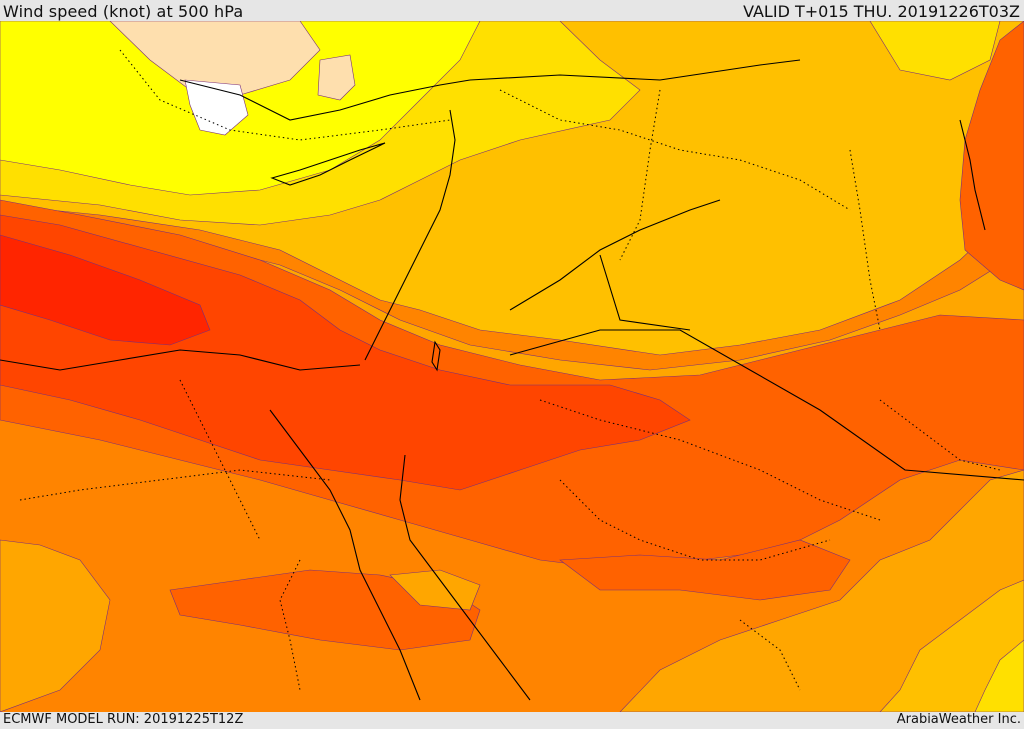  Describe the element at coordinates (972, 175) in the screenshot. I see `coast-gulf` at that location.